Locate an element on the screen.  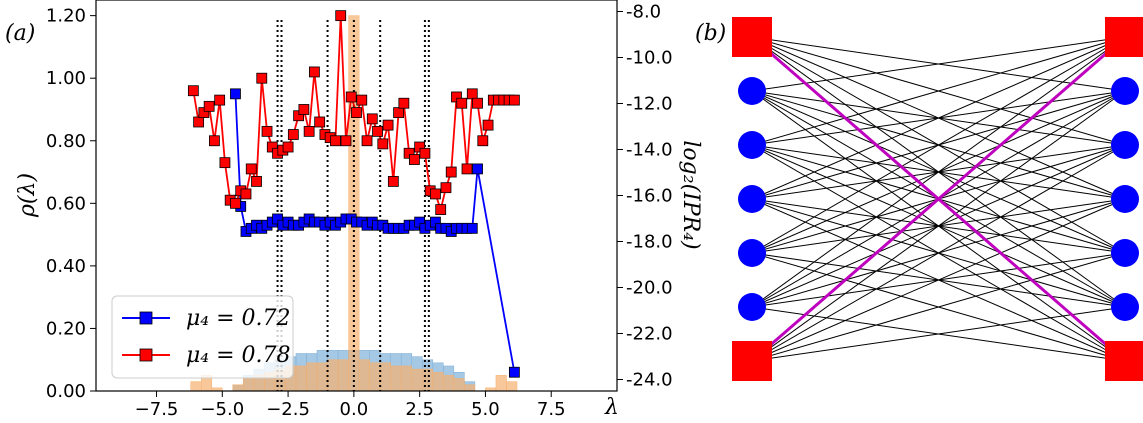
y-tick-label-right: -22.0 is located at coordinates (649, 334).